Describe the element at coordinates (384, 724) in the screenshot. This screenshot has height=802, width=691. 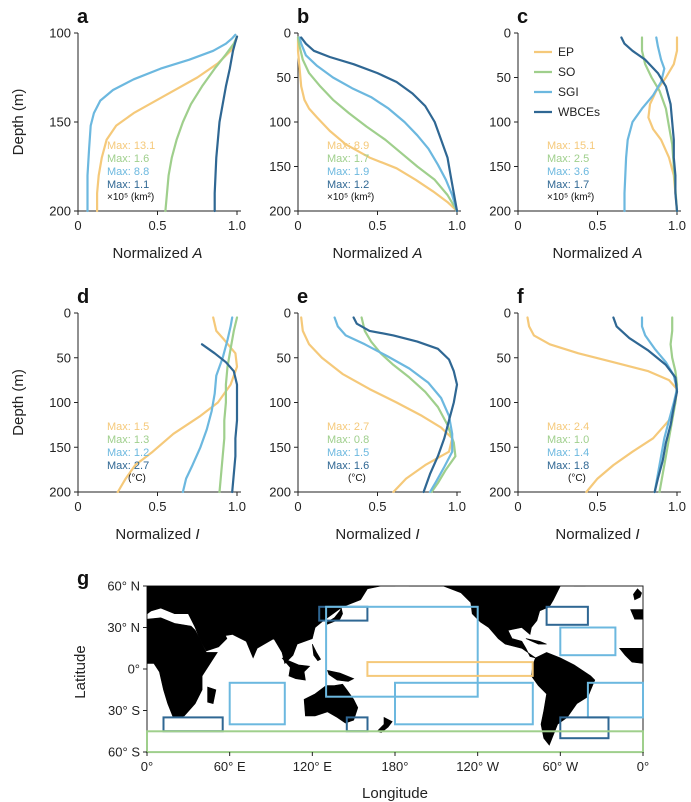
I see `land-nz` at that location.